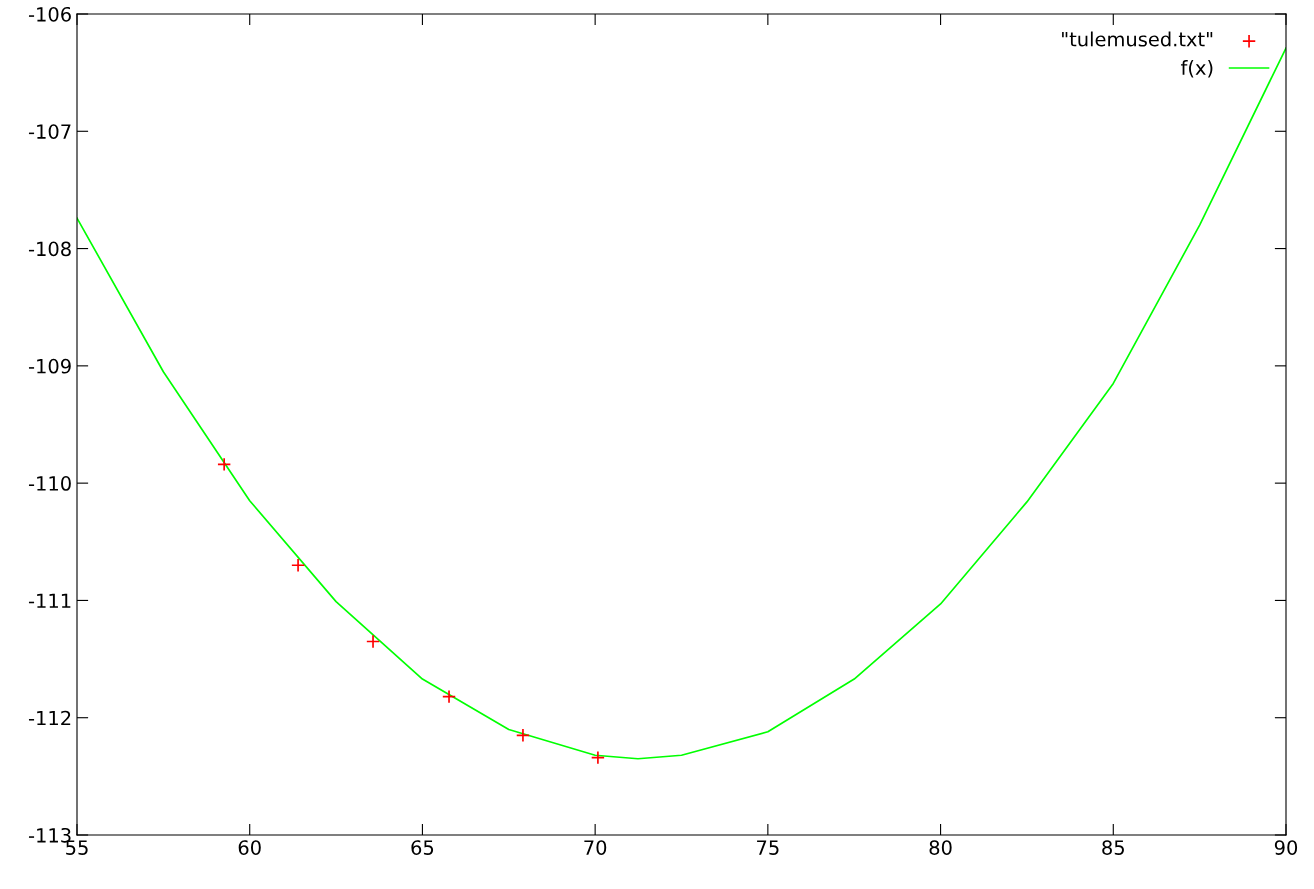  I want to click on x-tick-label: 80, so click(940, 847).